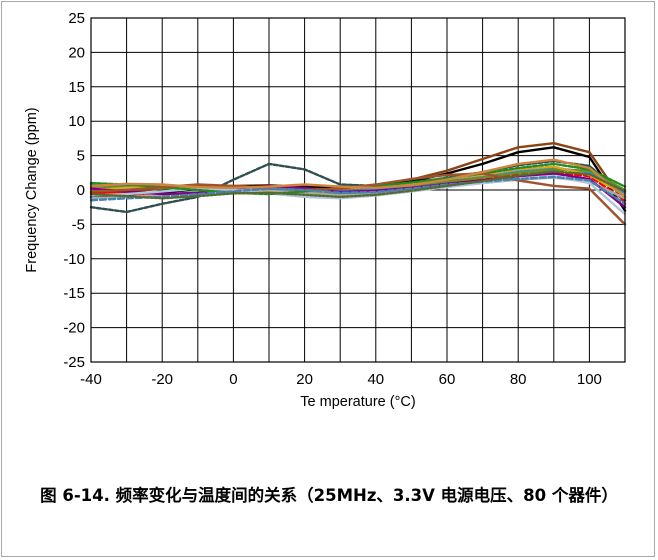 This screenshot has width=658, height=560. What do you see at coordinates (76, 52) in the screenshot?
I see `y-tick-label: 20` at bounding box center [76, 52].